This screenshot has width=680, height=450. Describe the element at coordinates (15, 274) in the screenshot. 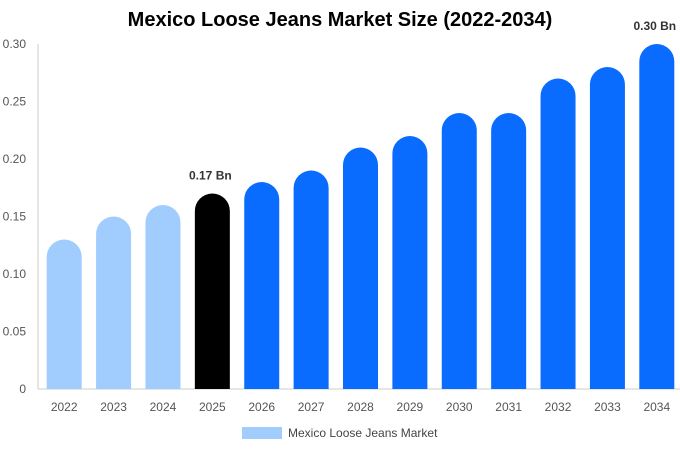

I see `y-tick-label: 0.10` at that location.